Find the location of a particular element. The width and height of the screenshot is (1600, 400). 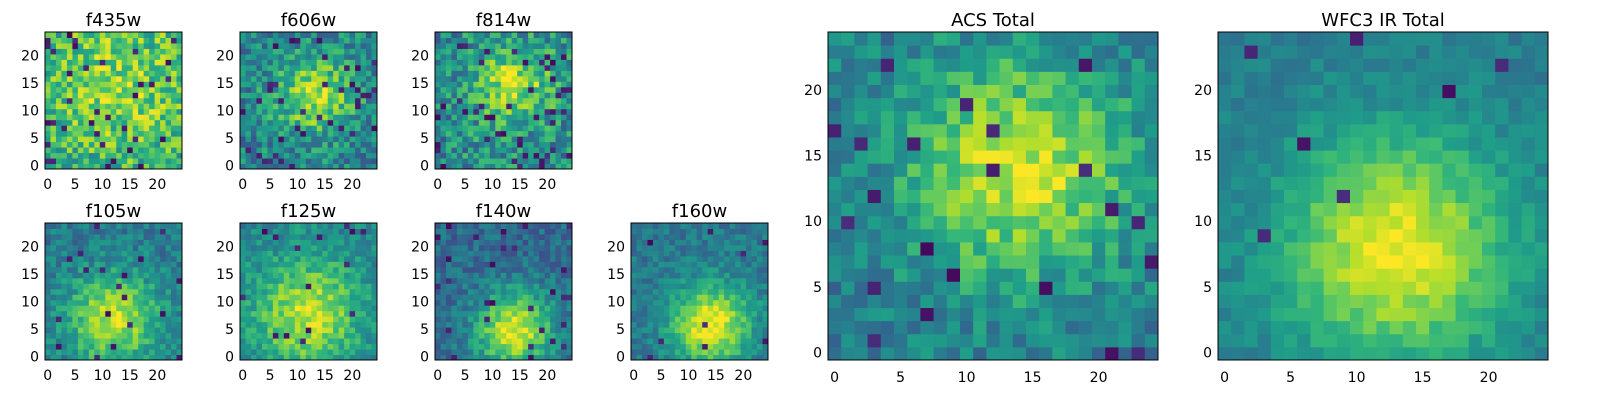

x-tick-label: 20 is located at coordinates (157, 376).